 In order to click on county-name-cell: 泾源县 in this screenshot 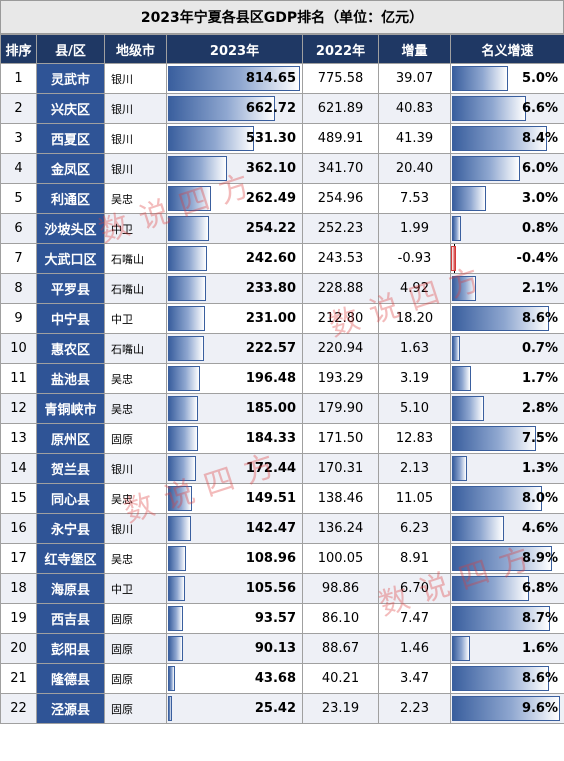, I will do `click(70, 708)`.